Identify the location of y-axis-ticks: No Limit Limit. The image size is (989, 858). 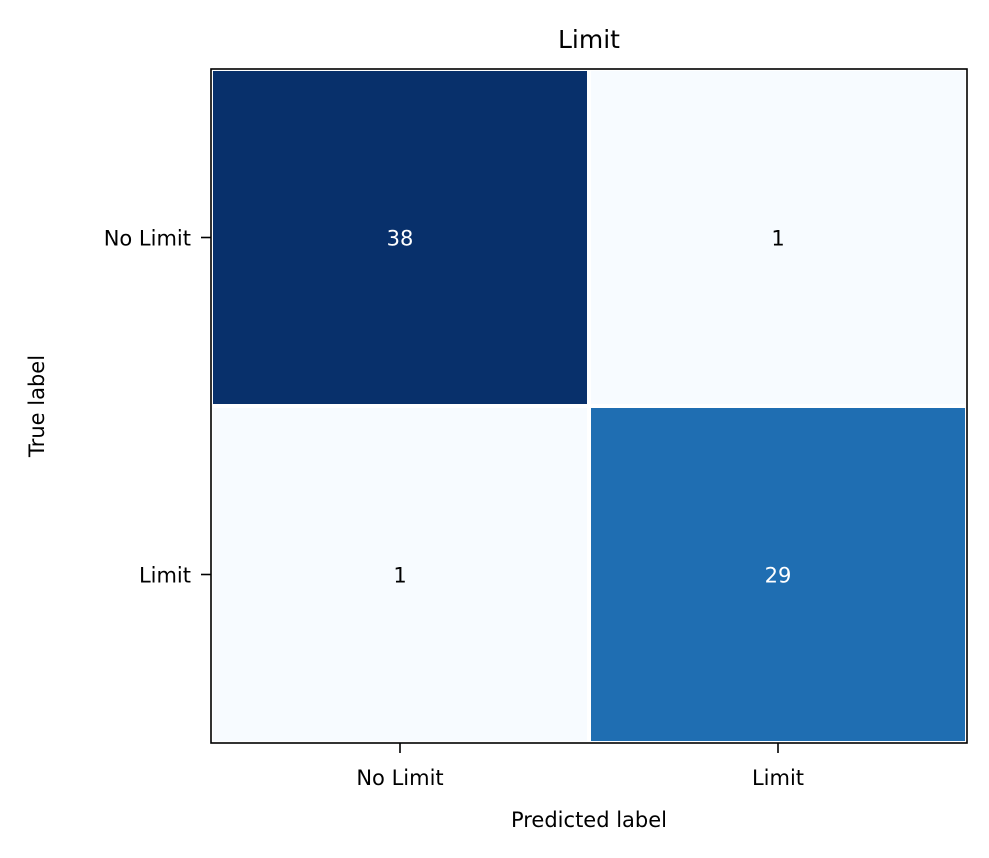
(157, 407).